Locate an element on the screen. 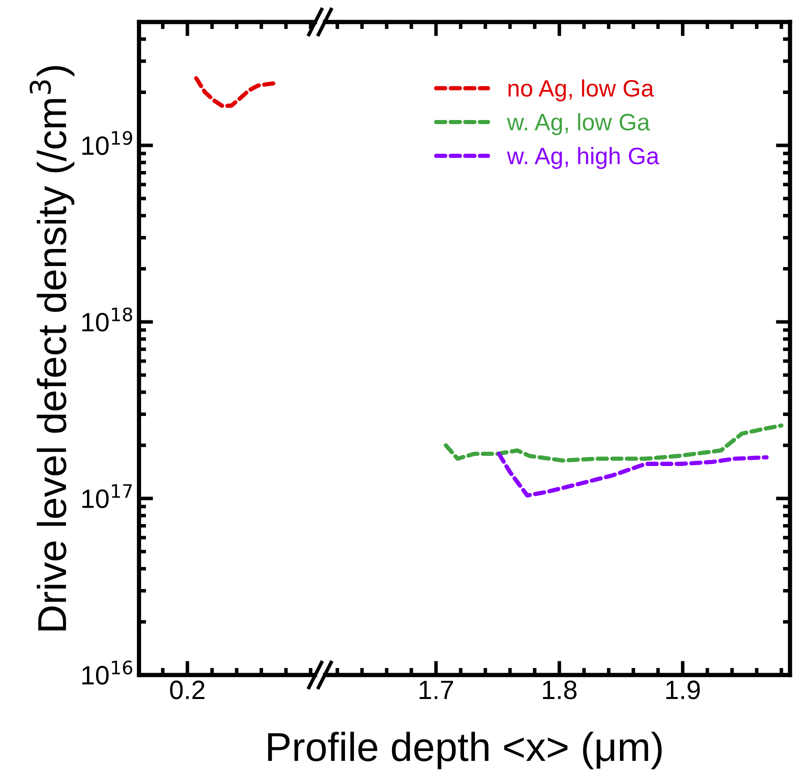 This screenshot has height=781, width=793. x-tick-label: 1.7 is located at coordinates (437, 689).